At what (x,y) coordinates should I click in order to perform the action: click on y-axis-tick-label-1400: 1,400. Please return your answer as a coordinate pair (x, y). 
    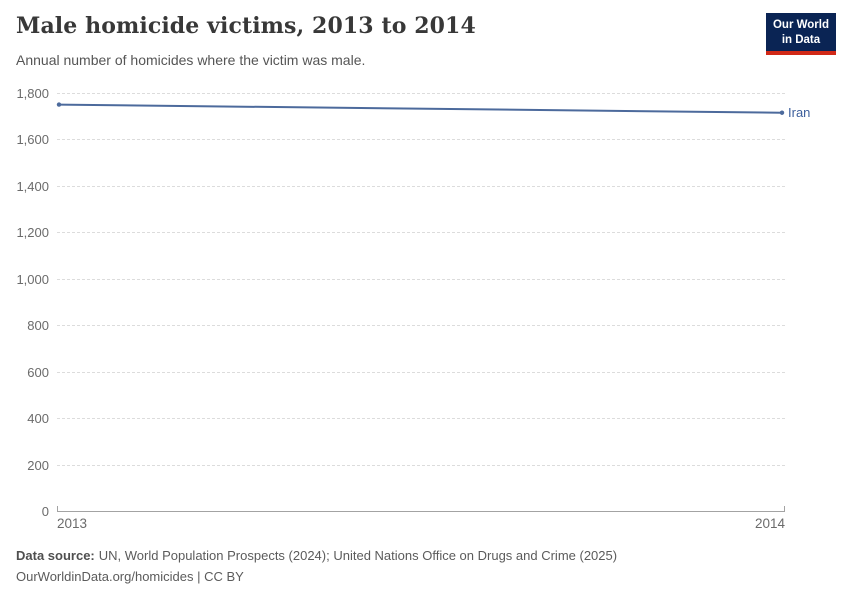
    Looking at the image, I should click on (32, 186).